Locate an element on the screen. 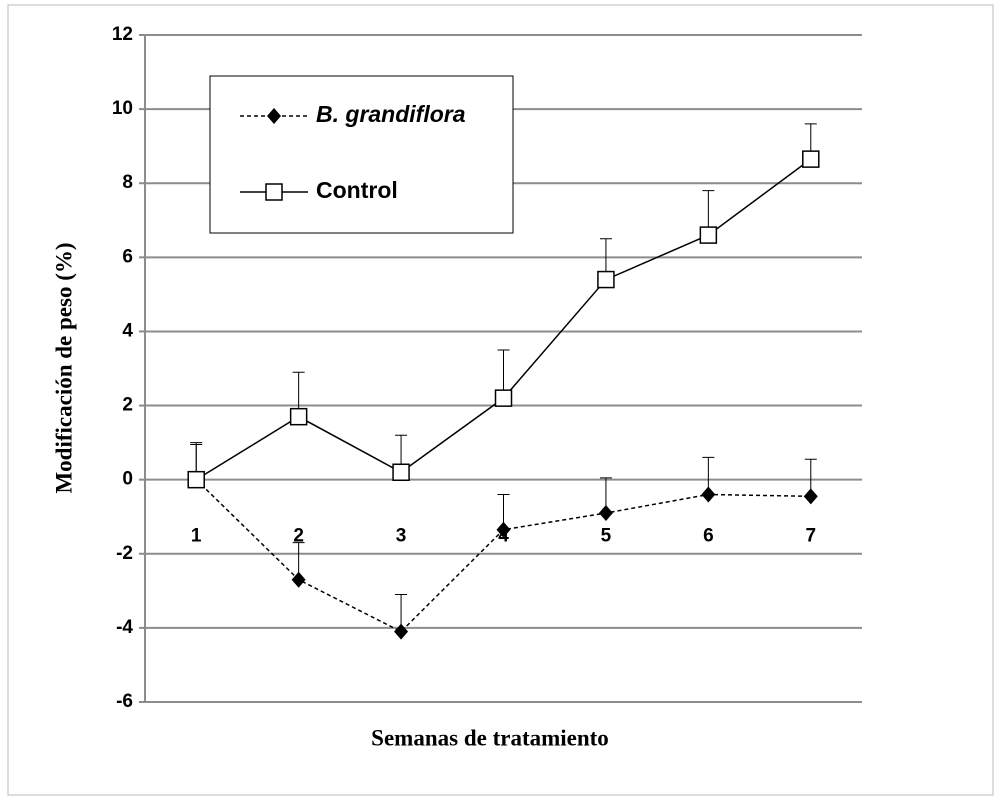  legend-box is located at coordinates (361, 154).